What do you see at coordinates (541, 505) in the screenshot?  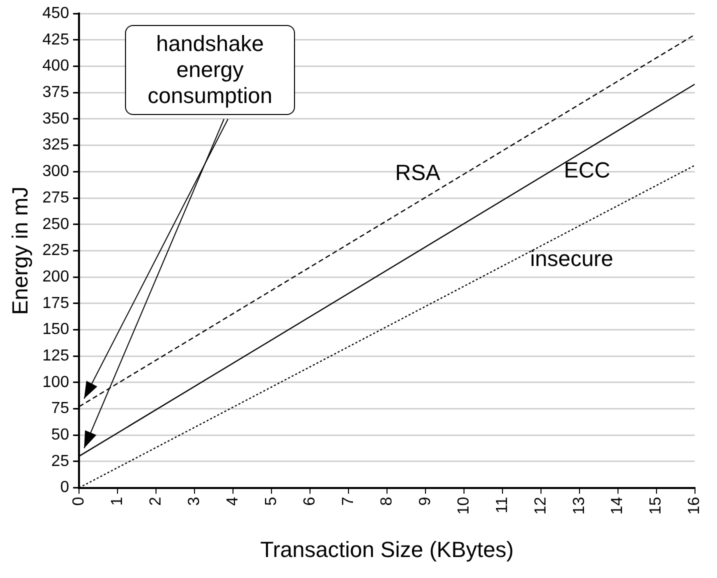 I see `x-tick-label: 12` at bounding box center [541, 505].